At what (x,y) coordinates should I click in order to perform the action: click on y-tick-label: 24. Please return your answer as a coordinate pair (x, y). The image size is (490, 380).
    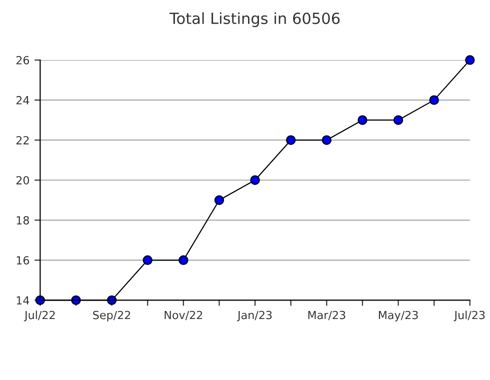
    Looking at the image, I should click on (23, 100).